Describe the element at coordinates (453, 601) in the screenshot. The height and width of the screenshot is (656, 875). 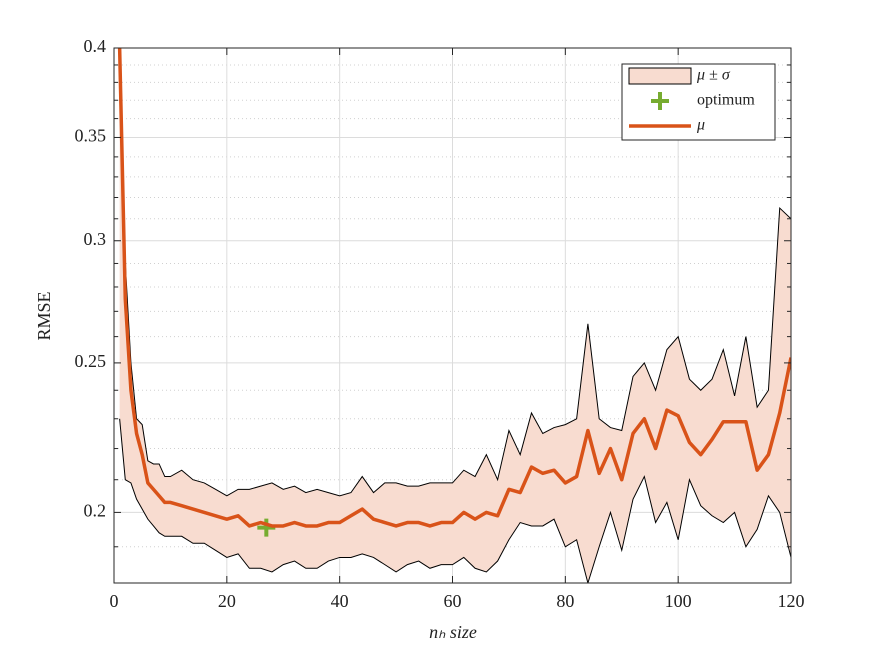
I see `x-tick-label: 60` at that location.